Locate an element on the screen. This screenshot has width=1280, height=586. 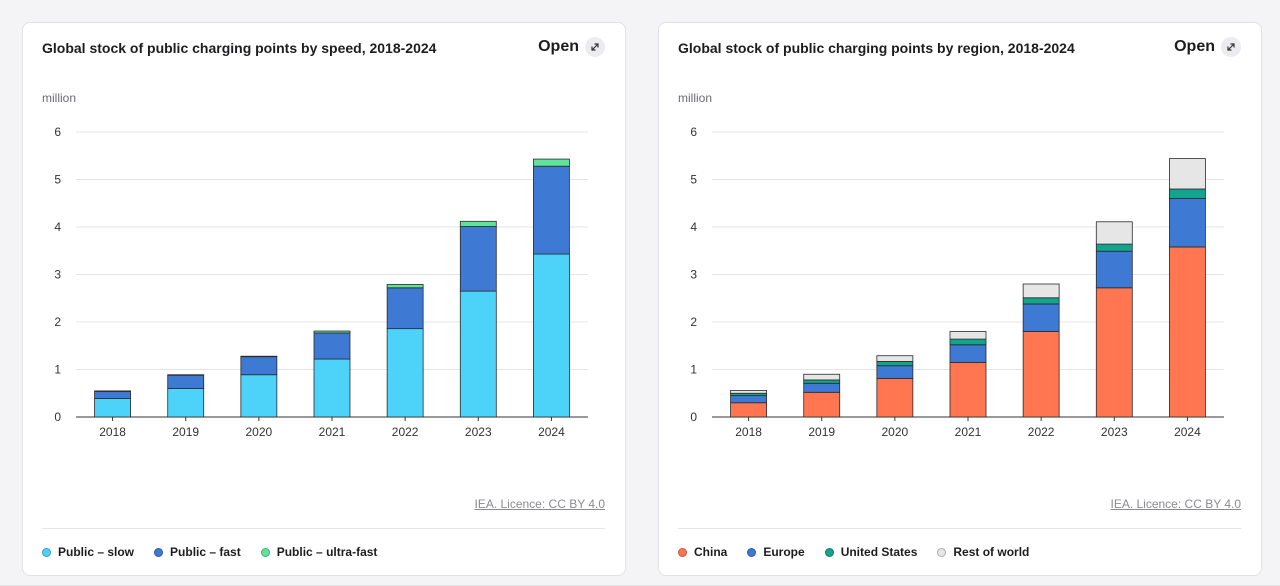
legend-item: Europe is located at coordinates (776, 552).